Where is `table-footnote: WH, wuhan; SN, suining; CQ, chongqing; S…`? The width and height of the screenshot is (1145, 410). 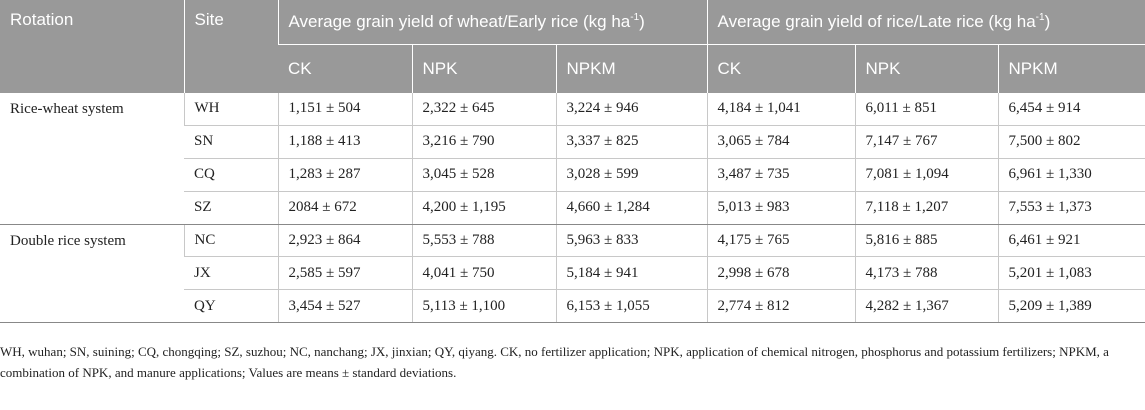 table-footnote: WH, wuhan; SN, suining; CQ, chongqing; S… is located at coordinates (554, 362).